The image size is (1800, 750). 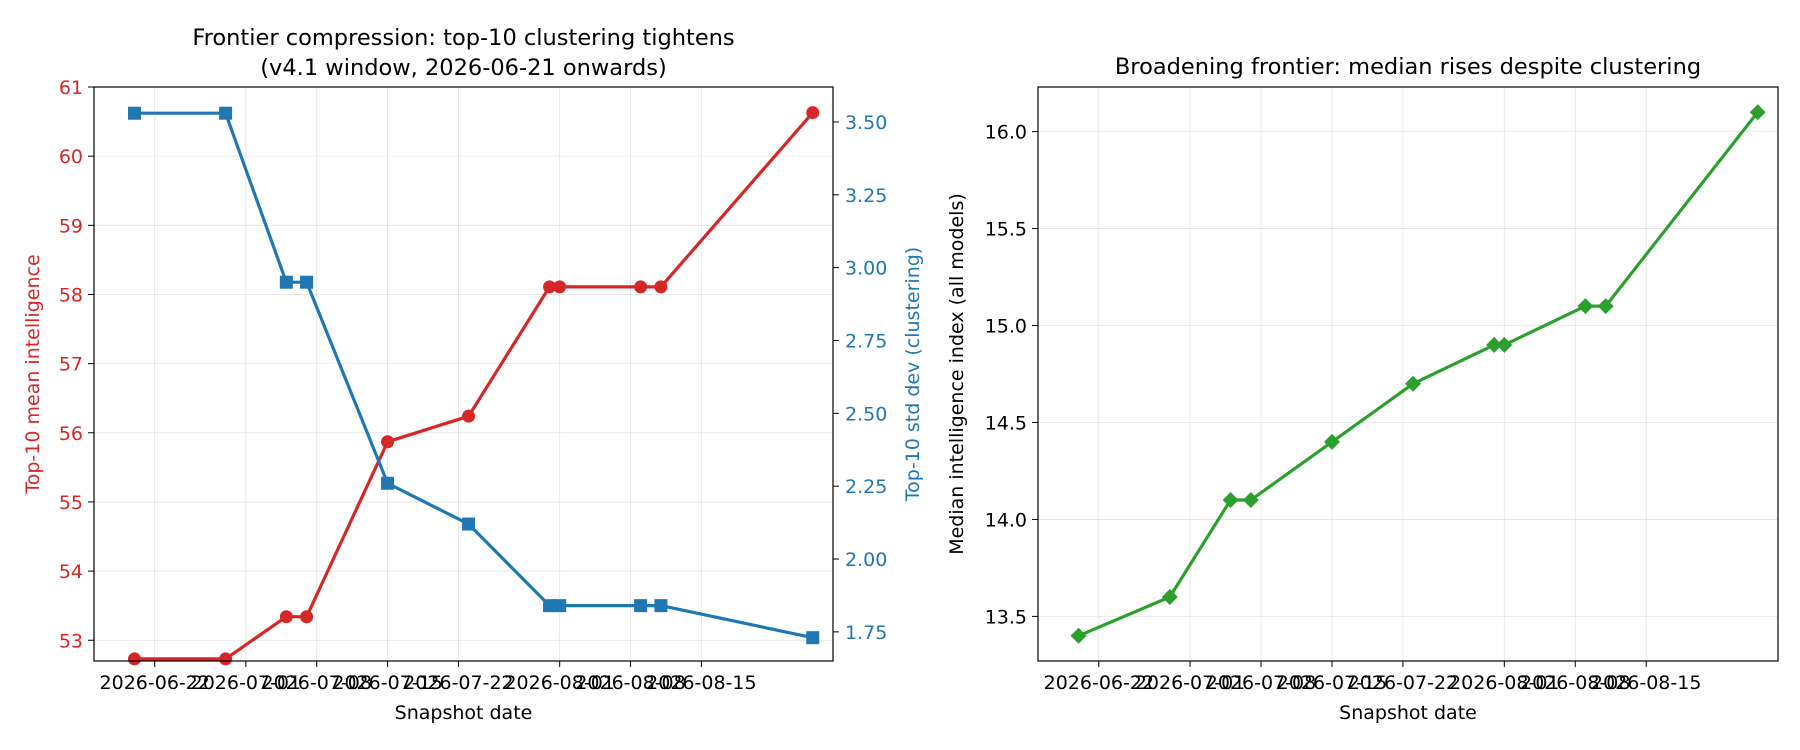 I want to click on chart2-ylabel: Median intelligence index (all models), so click(x=957, y=374).